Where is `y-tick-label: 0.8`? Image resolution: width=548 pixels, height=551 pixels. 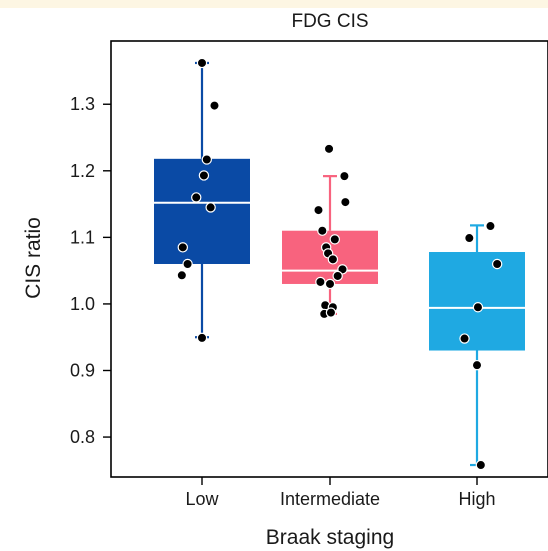 y-tick-label: 0.8 is located at coordinates (82, 437).